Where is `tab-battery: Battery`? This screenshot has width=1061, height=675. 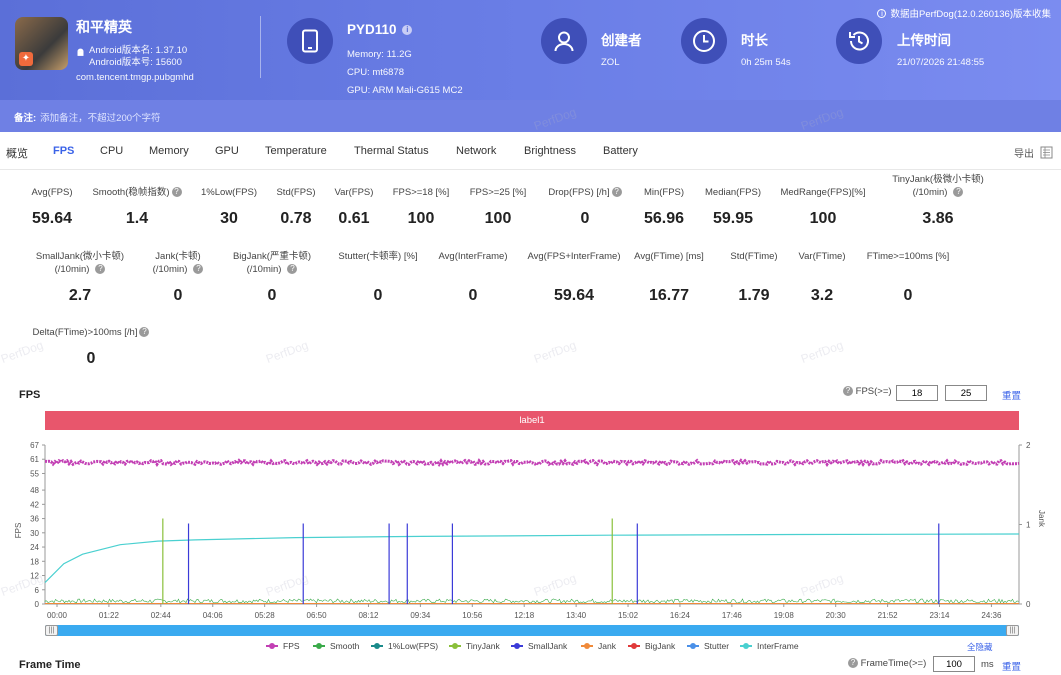 tab-battery: Battery is located at coordinates (620, 151).